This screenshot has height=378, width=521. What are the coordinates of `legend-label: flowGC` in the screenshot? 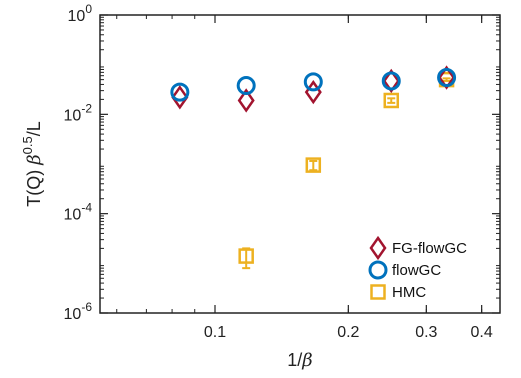 It's located at (416, 270).